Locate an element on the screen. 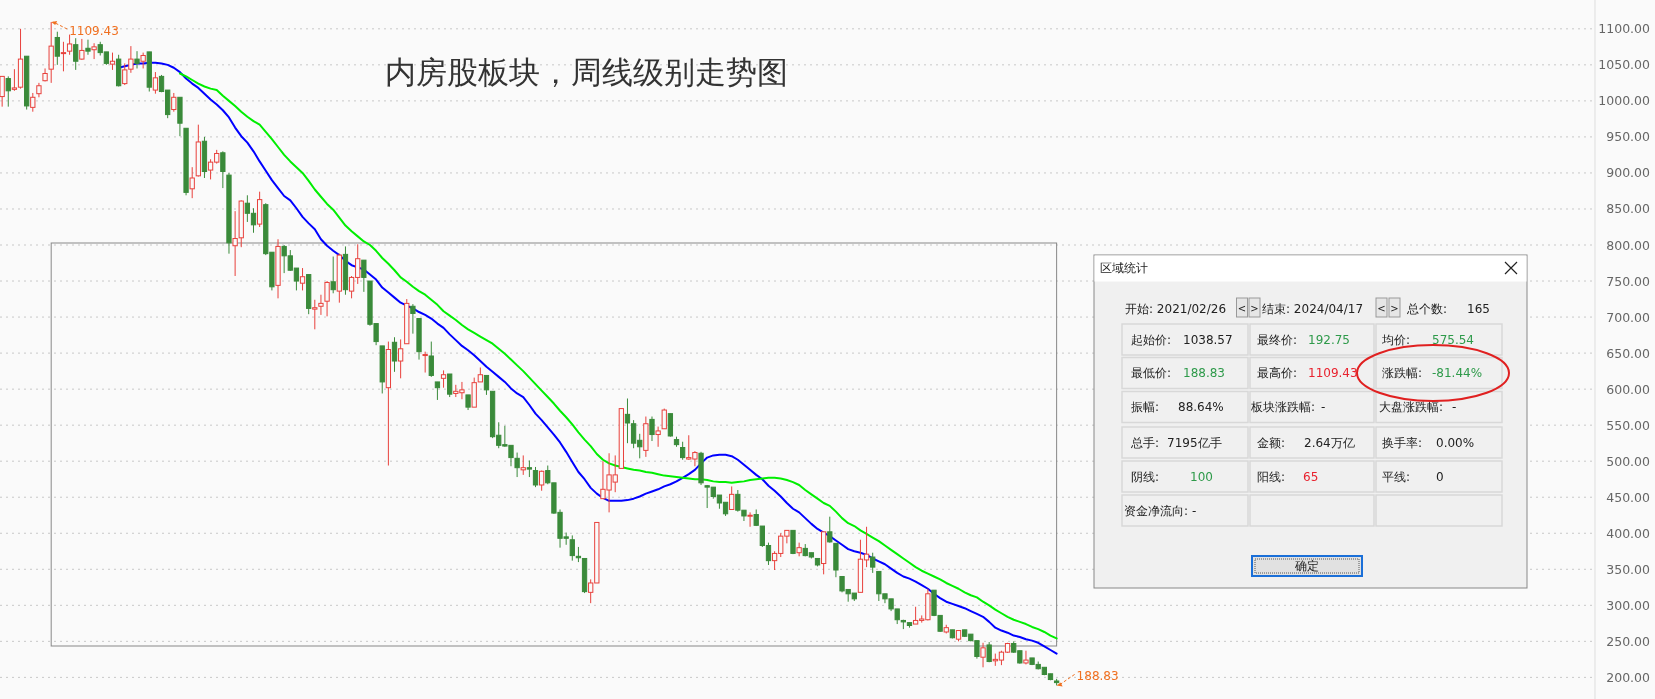 This screenshot has width=1655, height=699. text: 振幅: is located at coordinates (1145, 407).